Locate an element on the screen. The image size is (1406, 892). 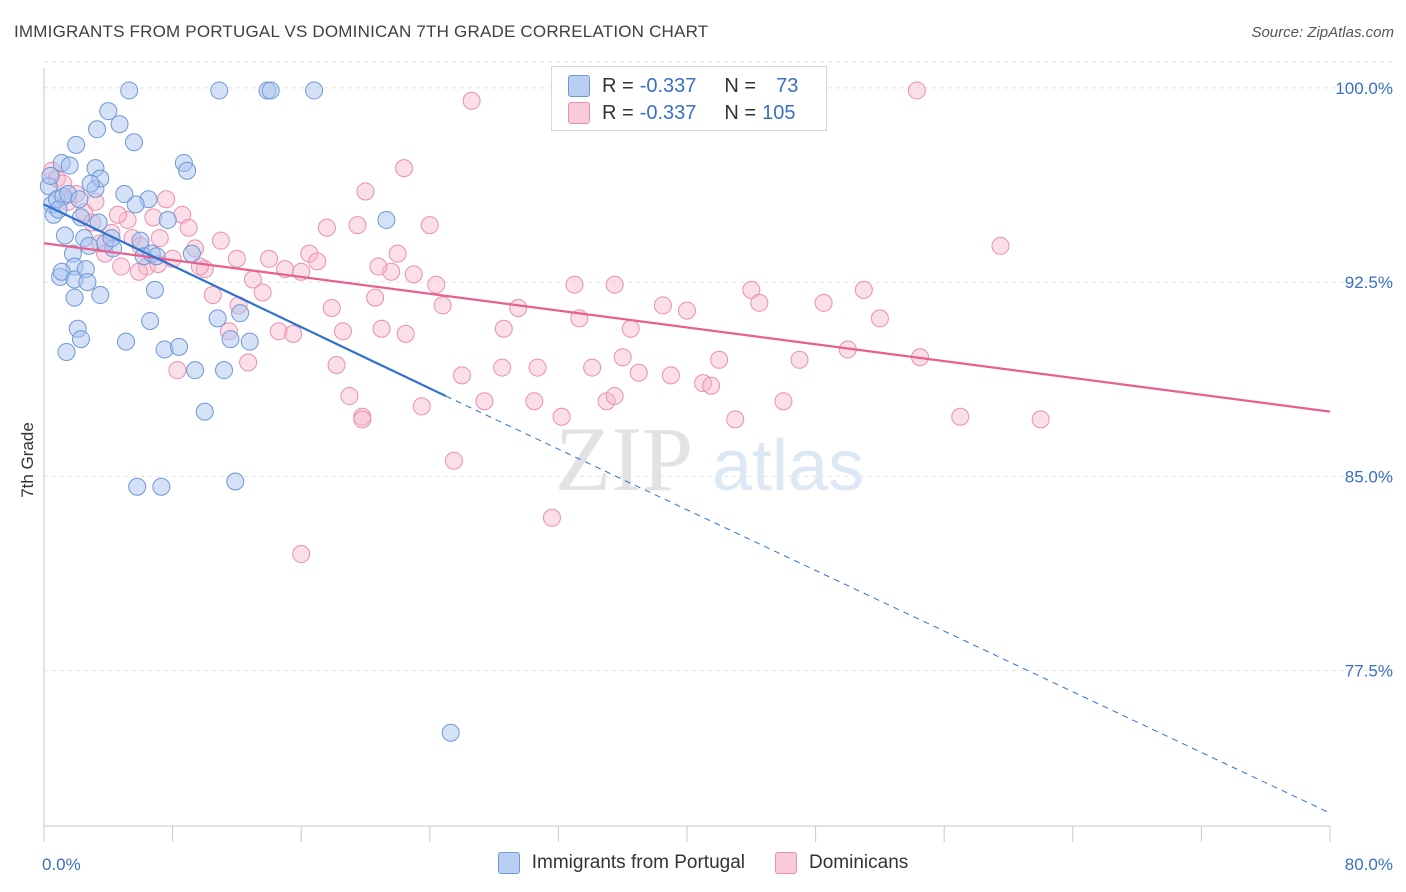
legend-swatch-pink is located at coordinates (579, 113).